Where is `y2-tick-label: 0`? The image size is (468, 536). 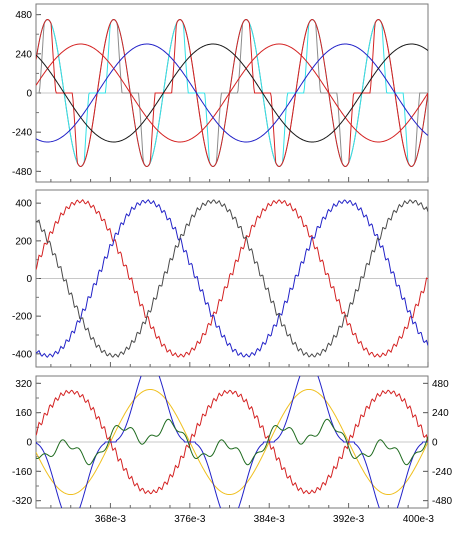
y2-tick-label: 0 is located at coordinates (435, 443).